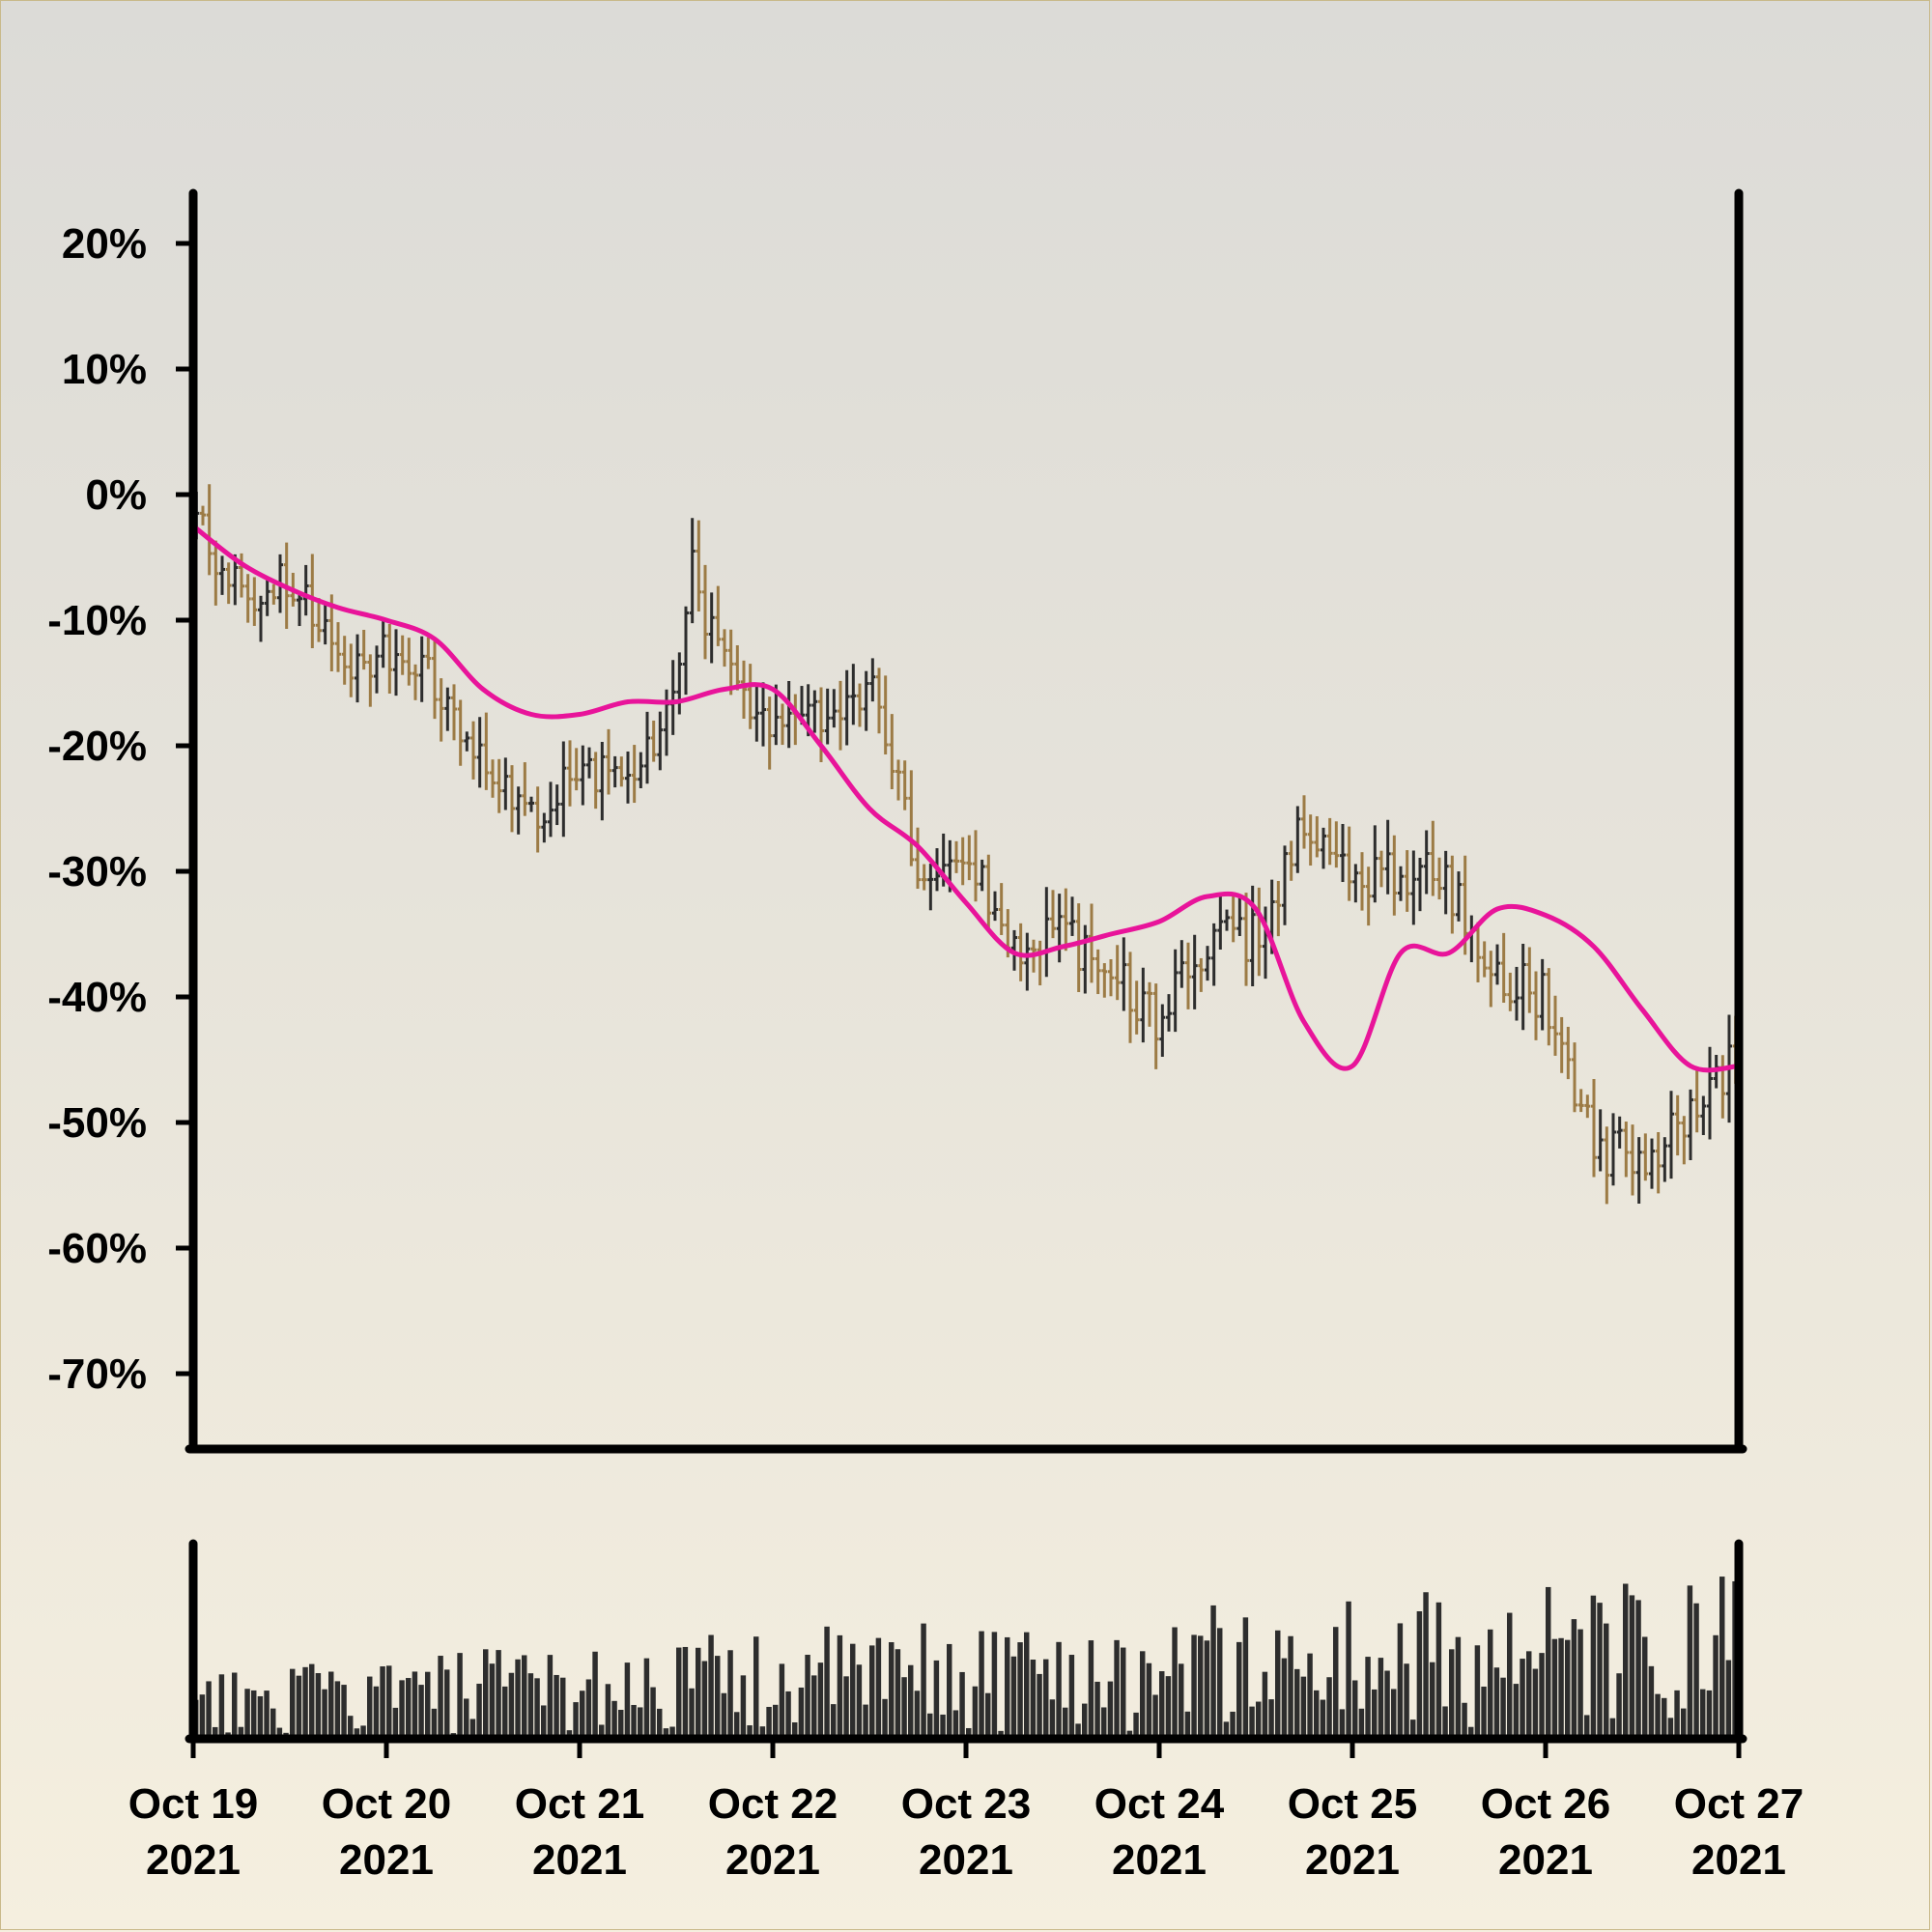  What do you see at coordinates (193, 1804) in the screenshot?
I see `x-tick-label-date: Oct 19` at bounding box center [193, 1804].